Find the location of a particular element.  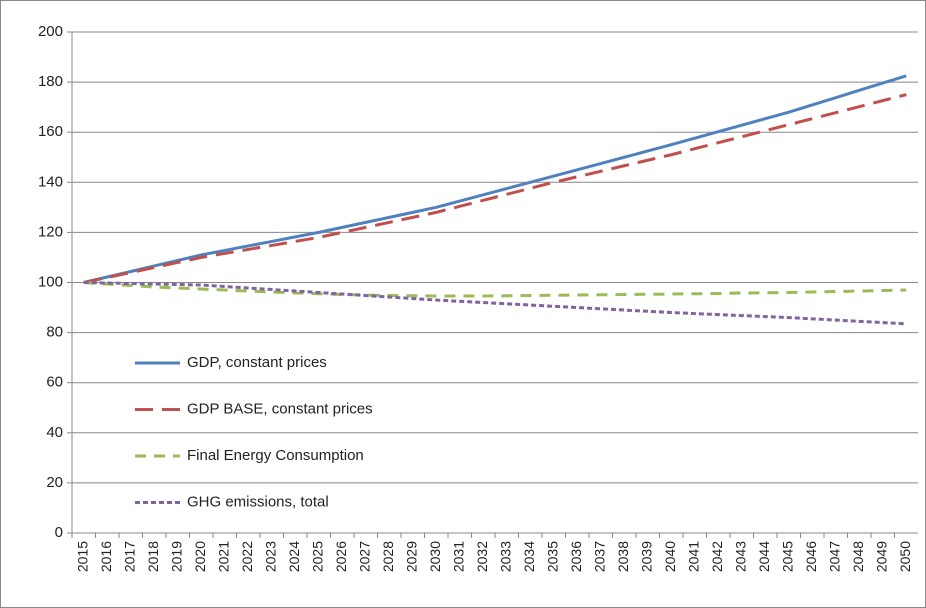

legend-label: GDP BASE, constant prices is located at coordinates (280, 408).